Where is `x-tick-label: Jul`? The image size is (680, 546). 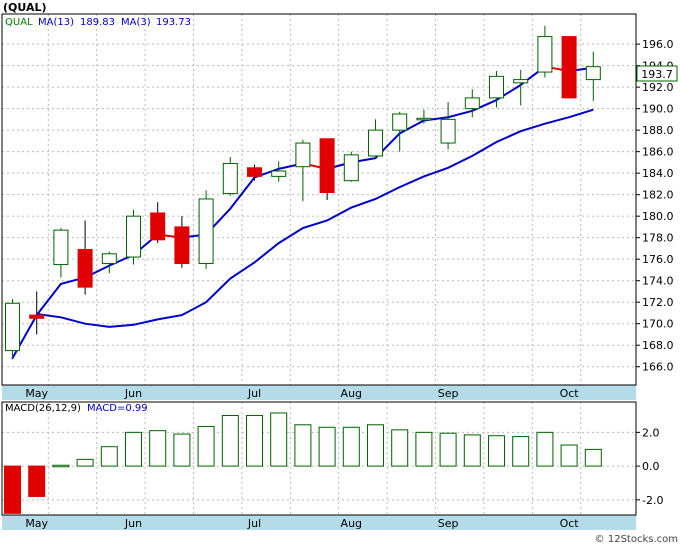
x-tick-label: Jul is located at coordinates (254, 393).